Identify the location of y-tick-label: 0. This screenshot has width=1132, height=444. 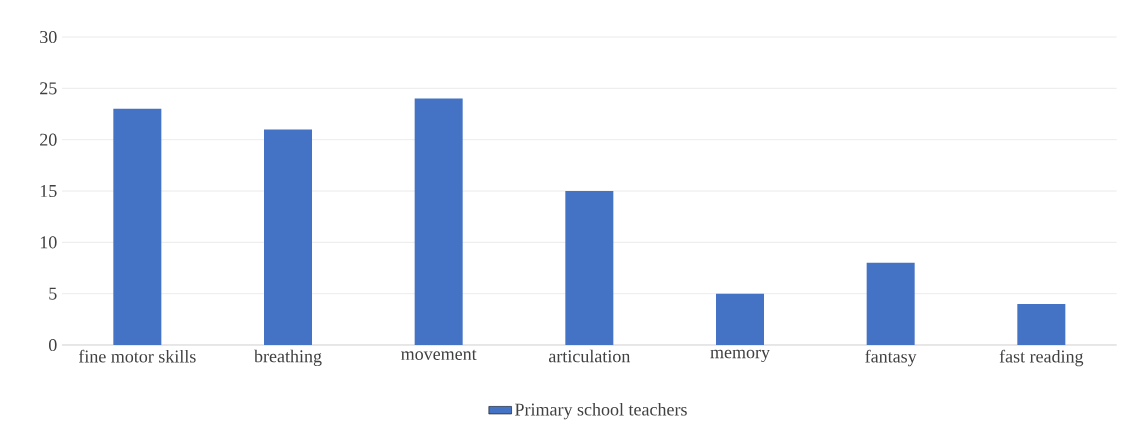
(52, 345).